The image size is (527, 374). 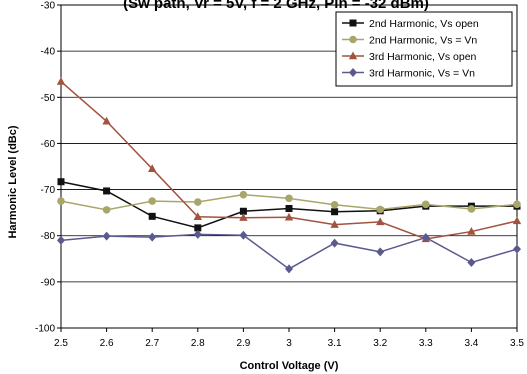 I want to click on y-tick-label: -70, so click(x=48, y=190).